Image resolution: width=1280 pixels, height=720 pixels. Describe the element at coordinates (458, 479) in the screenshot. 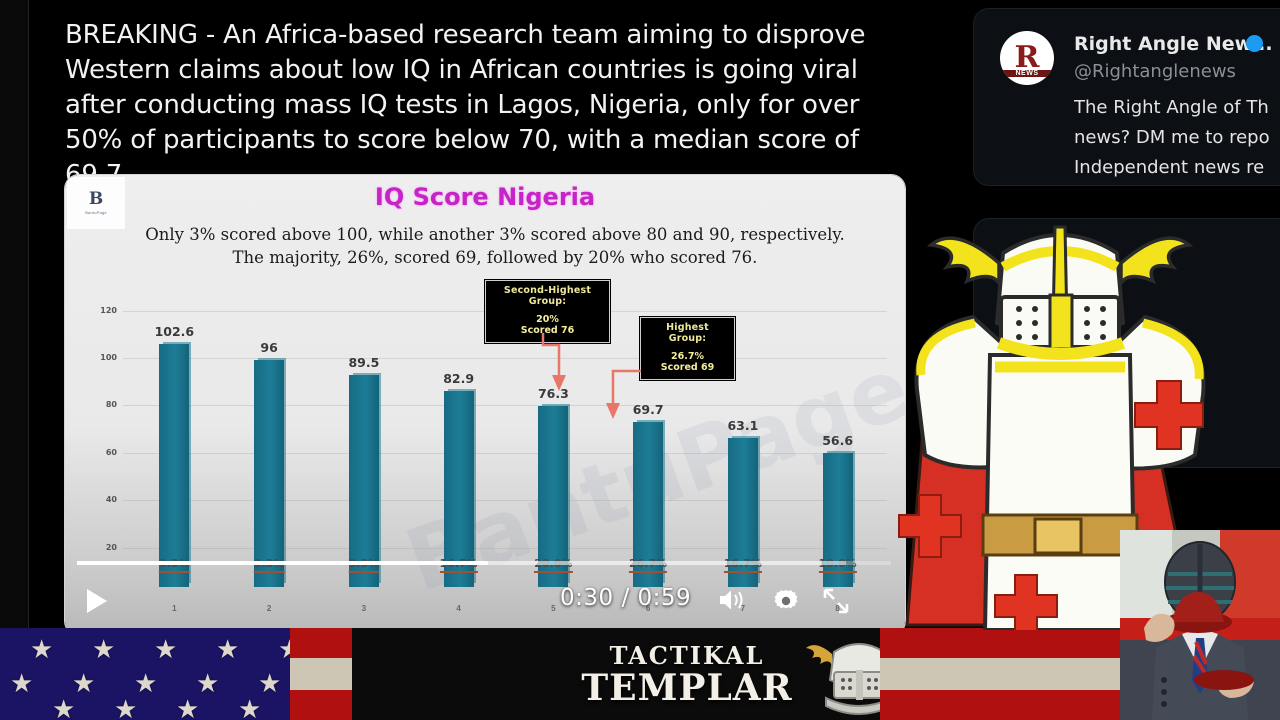

I see `chart-bar: 82.9 16.7%` at that location.